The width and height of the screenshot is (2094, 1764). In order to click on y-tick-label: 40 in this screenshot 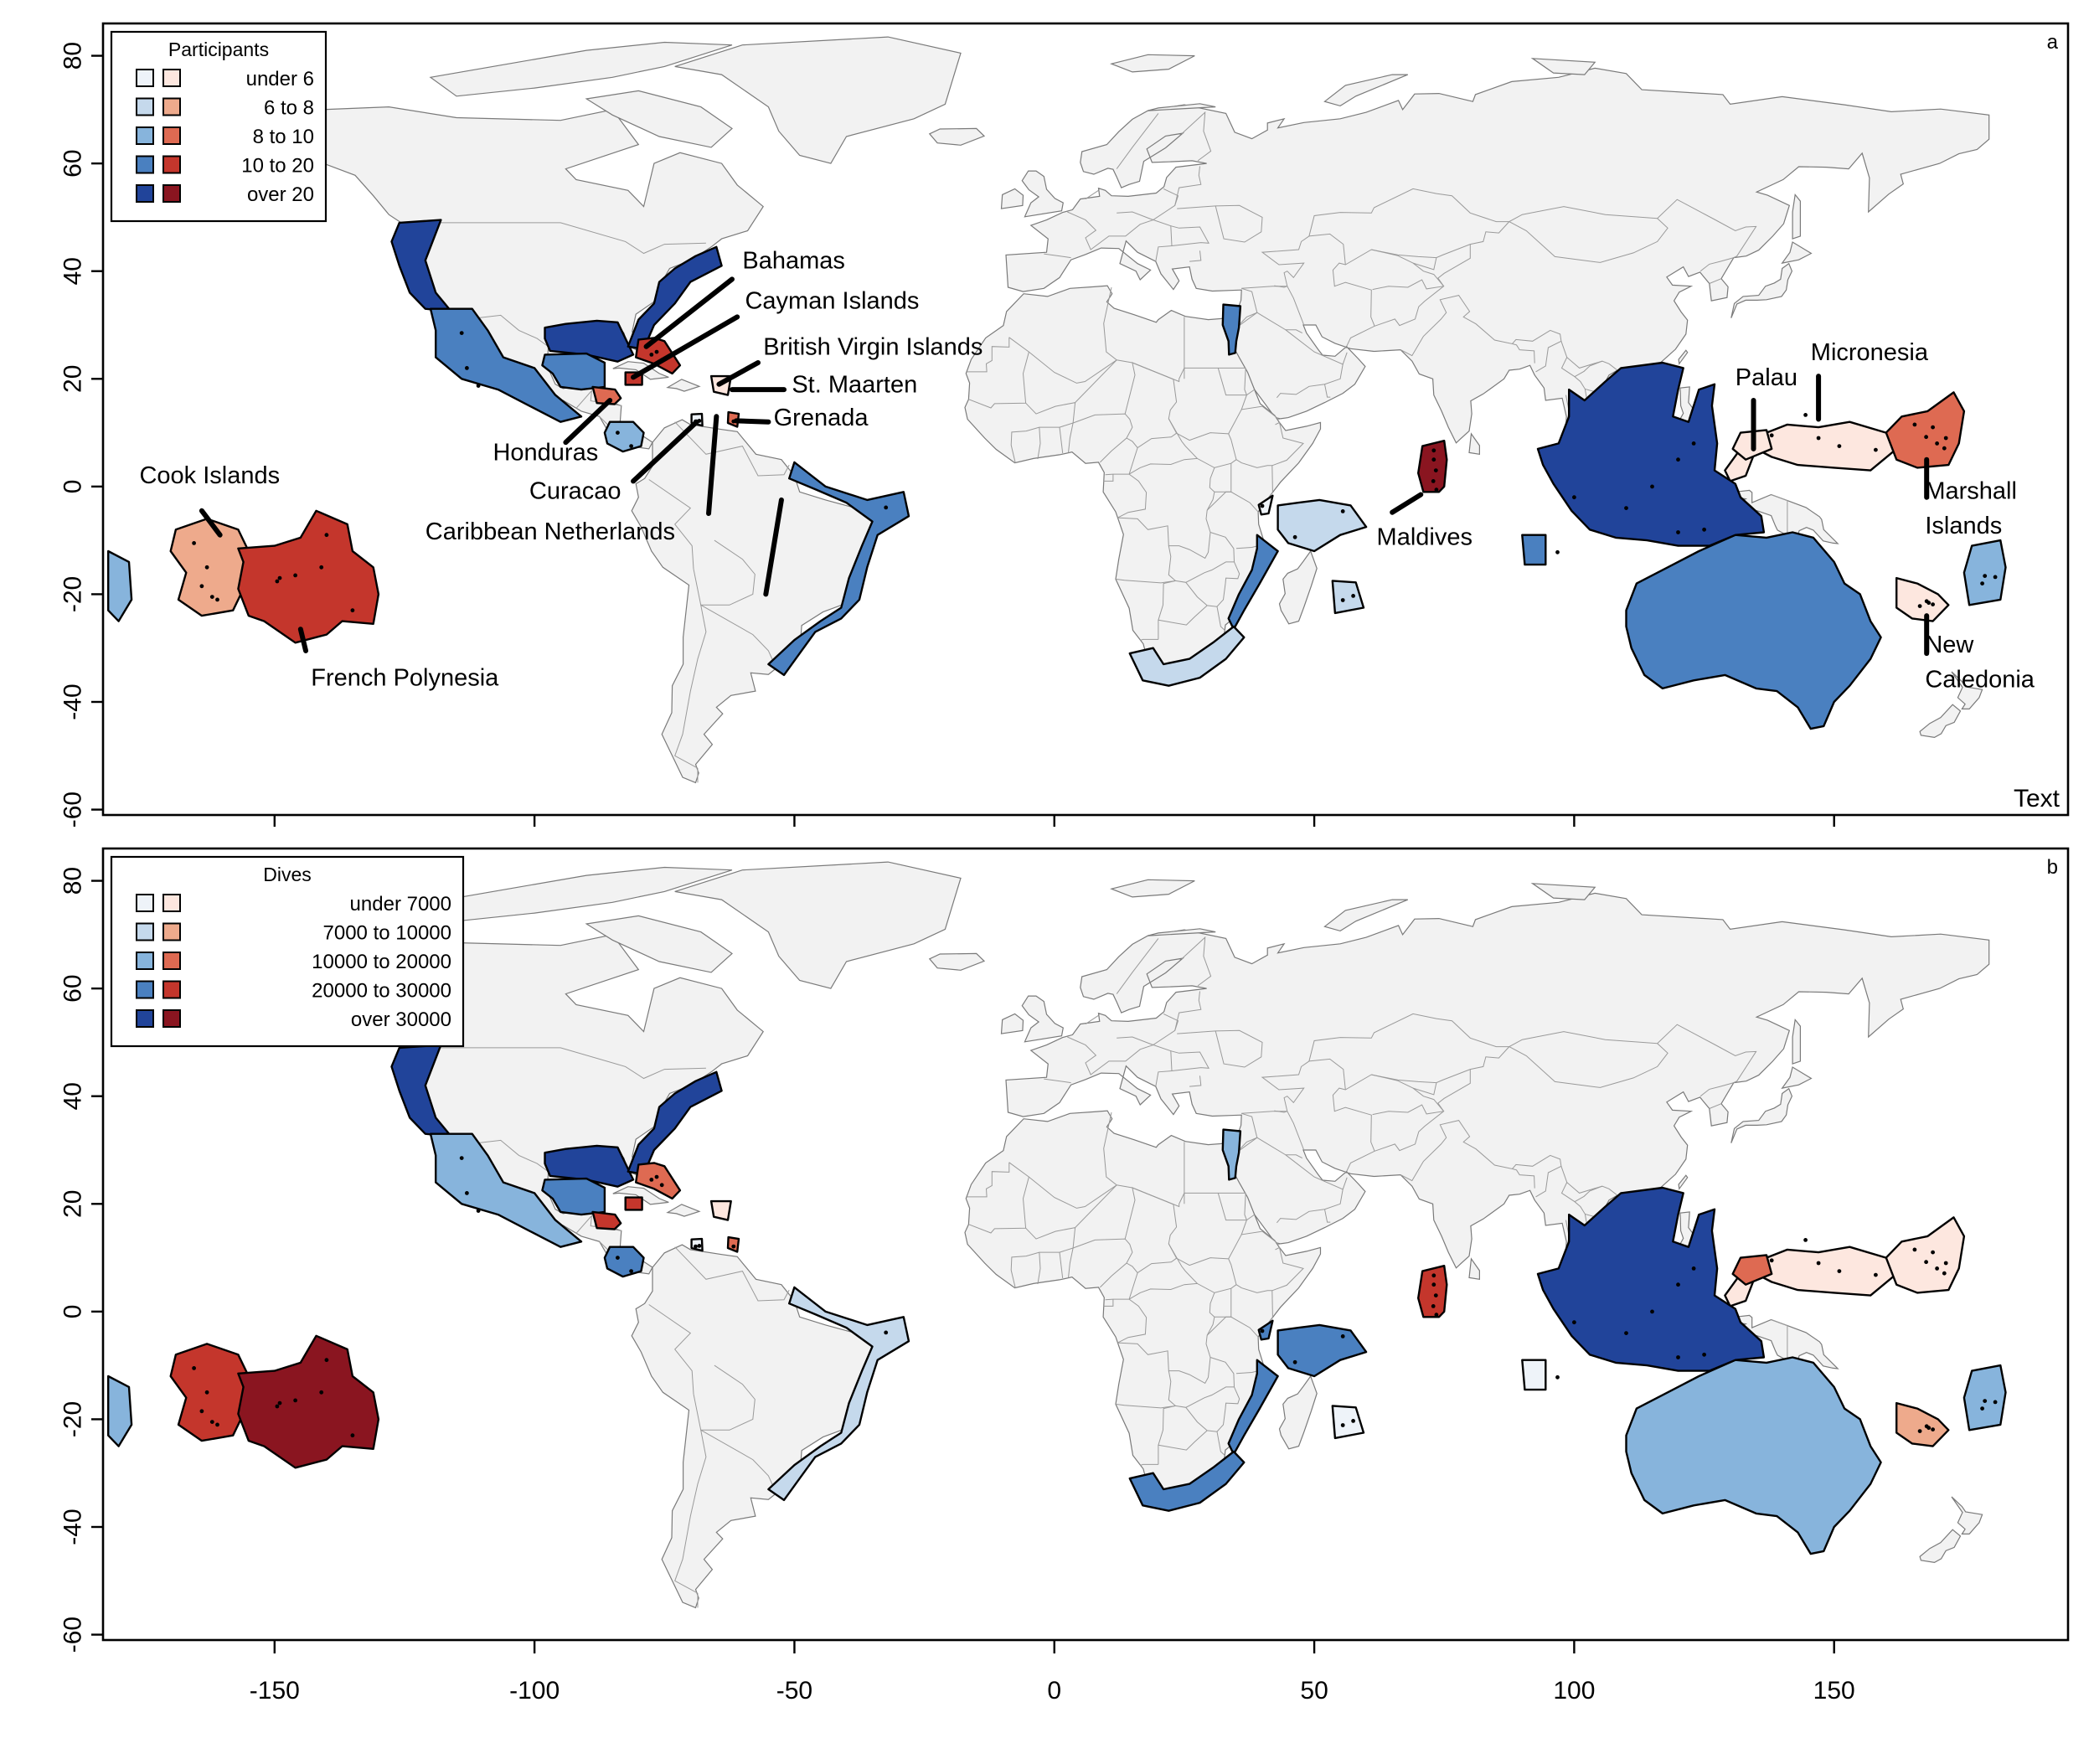, I will do `click(73, 271)`.